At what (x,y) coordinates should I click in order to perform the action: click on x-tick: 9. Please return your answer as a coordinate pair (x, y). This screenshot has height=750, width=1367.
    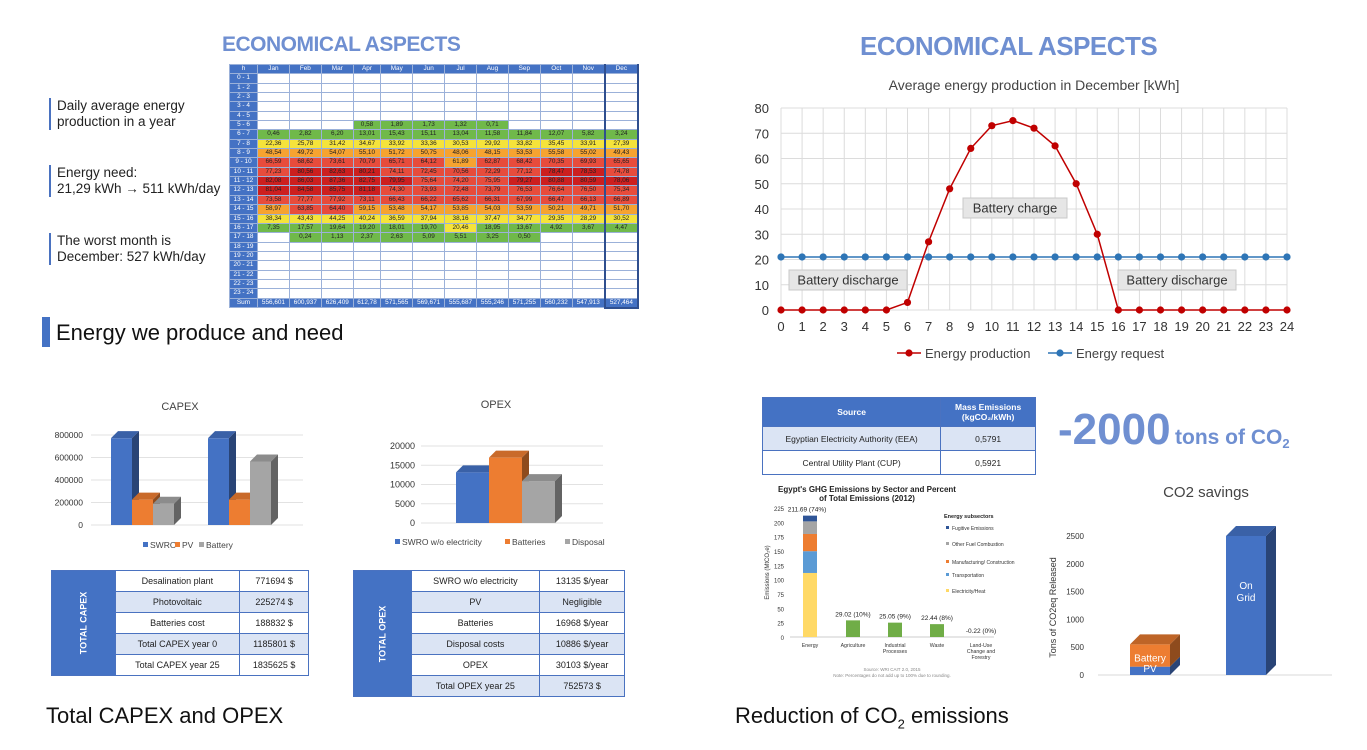
    Looking at the image, I should click on (970, 326).